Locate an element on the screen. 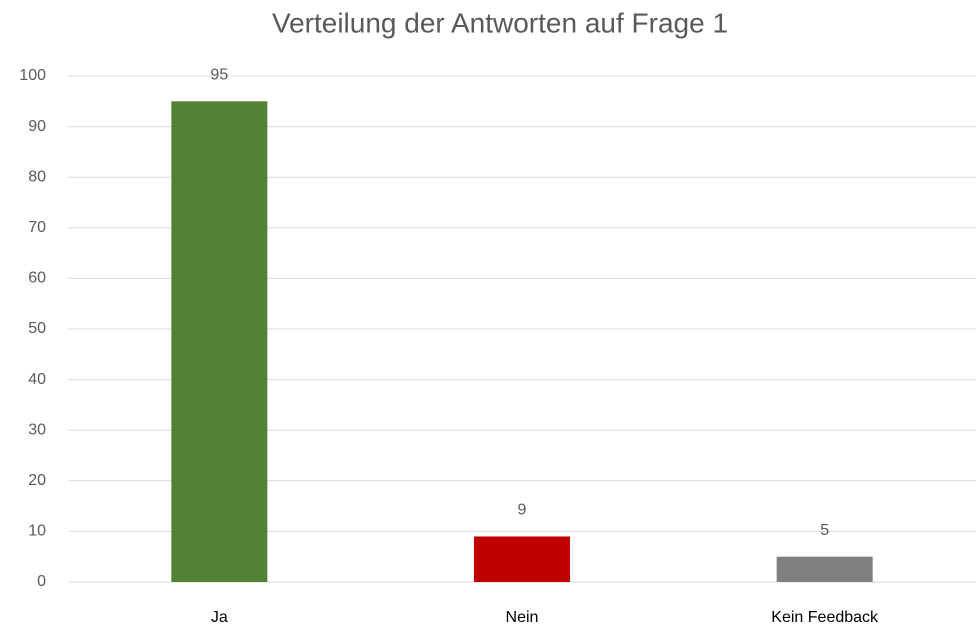 The image size is (976, 630). y-tick-label: 70 is located at coordinates (37, 227).